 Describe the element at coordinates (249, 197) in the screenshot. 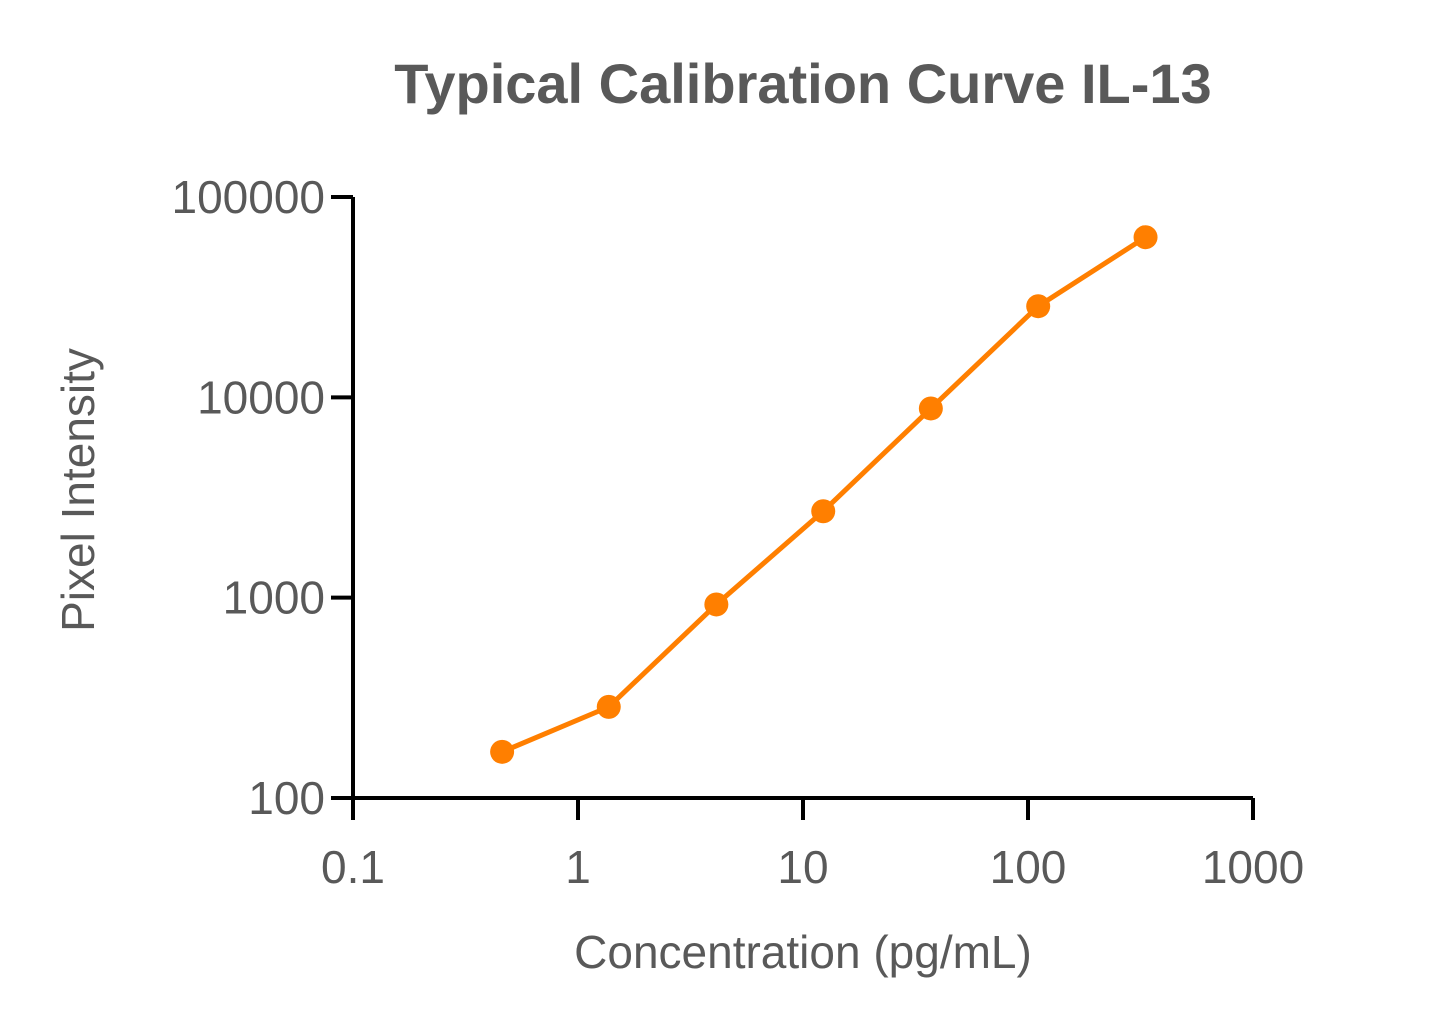

I see `y-tick-label: 100000` at that location.